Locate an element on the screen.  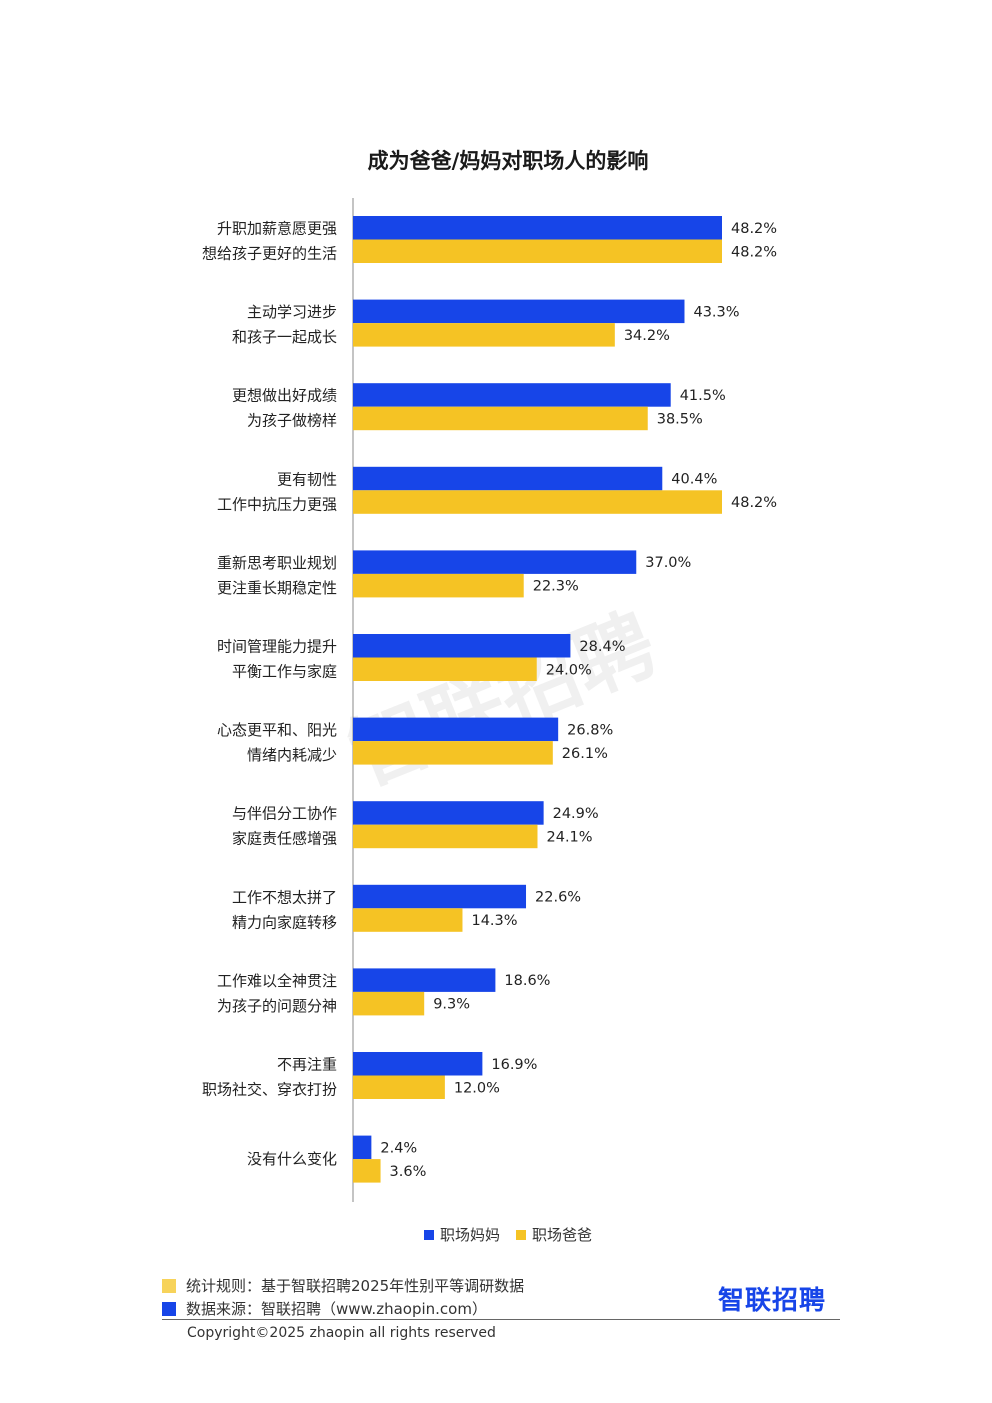
data-label-dad-8: 14.3% is located at coordinates (494, 921).